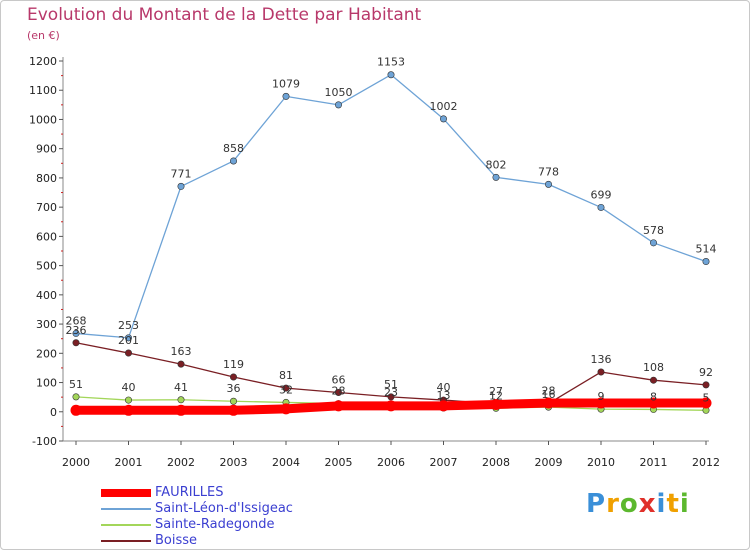 This screenshot has height=551, width=750. I want to click on x-tick-label: 2002, so click(181, 462).